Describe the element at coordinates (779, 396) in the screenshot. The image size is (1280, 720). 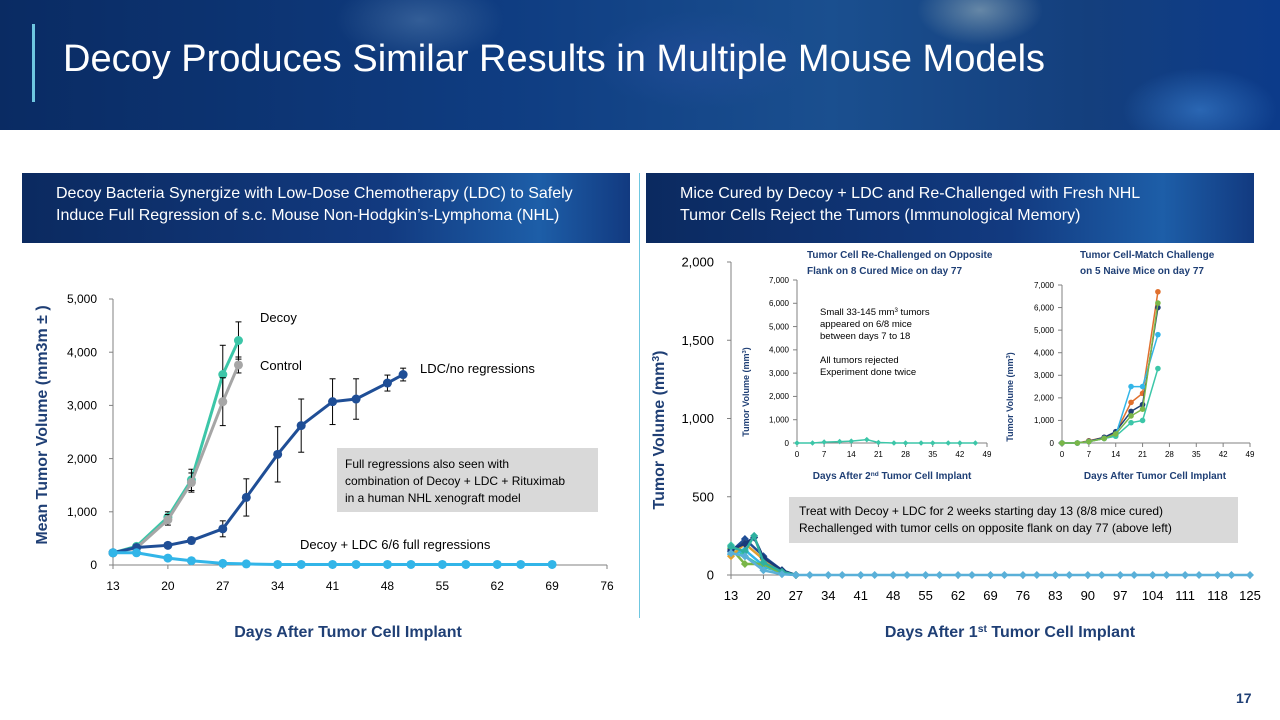
I see `inset1-y-tick-label: 2,000` at that location.